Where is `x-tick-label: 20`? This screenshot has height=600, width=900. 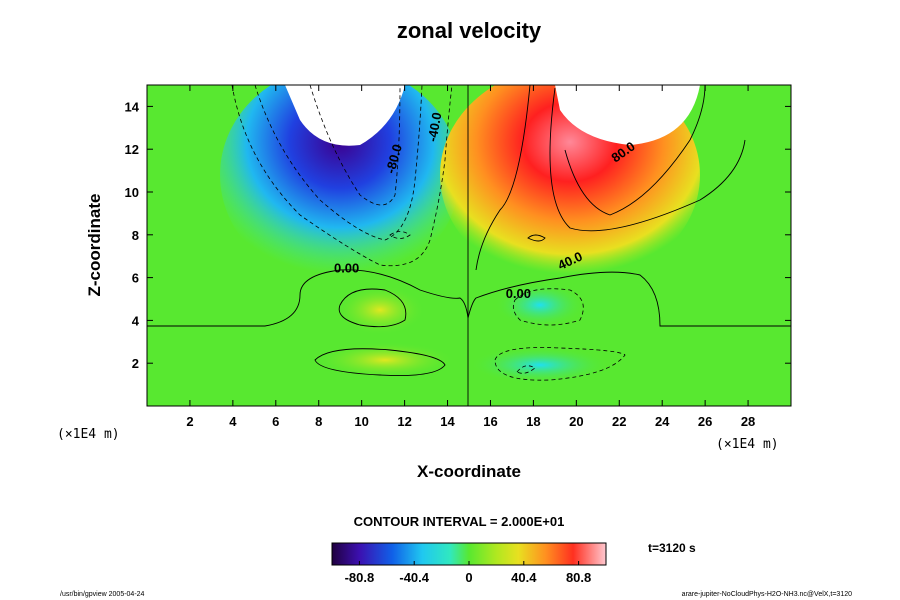
x-tick-label: 20 is located at coordinates (576, 421).